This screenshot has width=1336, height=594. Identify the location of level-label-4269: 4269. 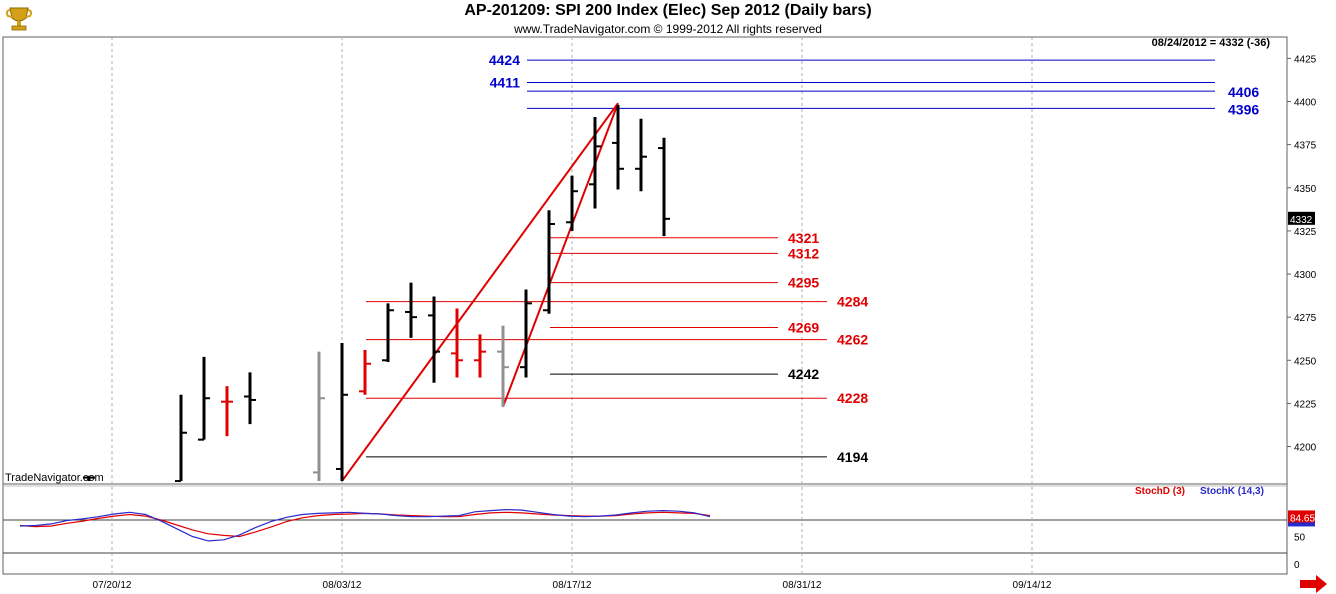
(803, 328).